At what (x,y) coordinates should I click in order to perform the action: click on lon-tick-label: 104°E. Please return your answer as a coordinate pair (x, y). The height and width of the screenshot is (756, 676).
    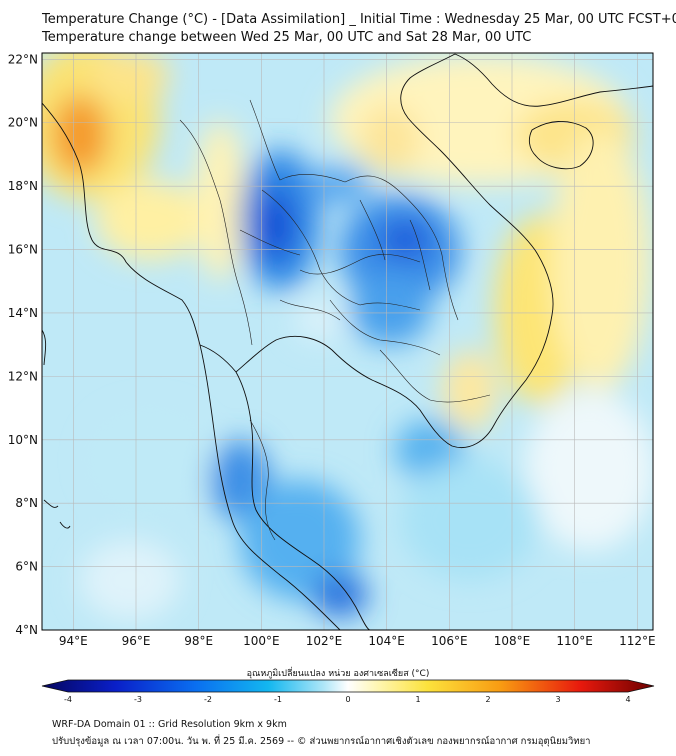
    Looking at the image, I should click on (386, 641).